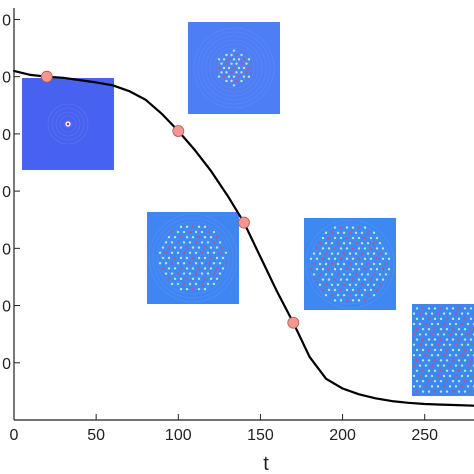 The image size is (474, 474). What do you see at coordinates (96, 435) in the screenshot?
I see `x-tick-label: 50` at bounding box center [96, 435].